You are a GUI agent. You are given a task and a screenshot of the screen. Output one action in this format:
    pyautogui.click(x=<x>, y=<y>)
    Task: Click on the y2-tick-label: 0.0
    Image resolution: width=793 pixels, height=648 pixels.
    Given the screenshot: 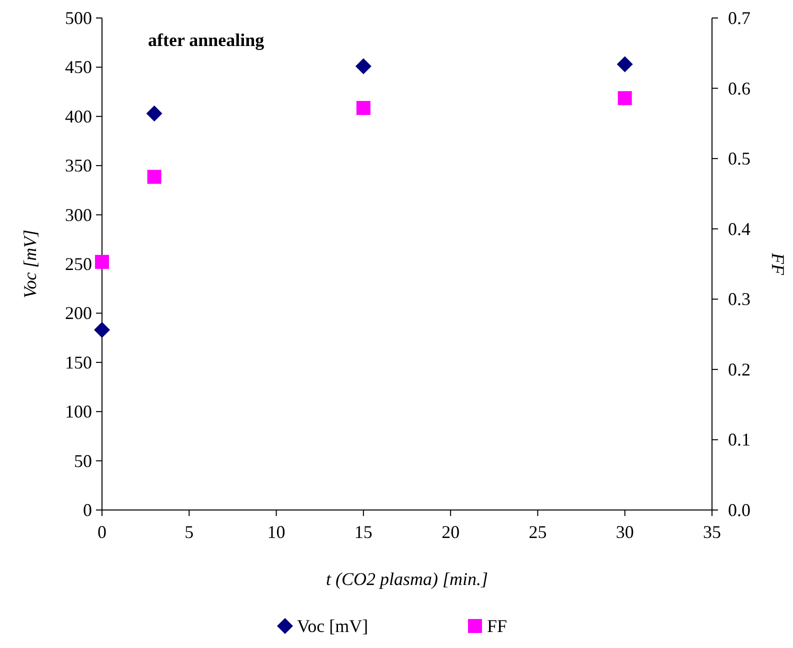 What is the action you would take?
    pyautogui.click(x=739, y=510)
    